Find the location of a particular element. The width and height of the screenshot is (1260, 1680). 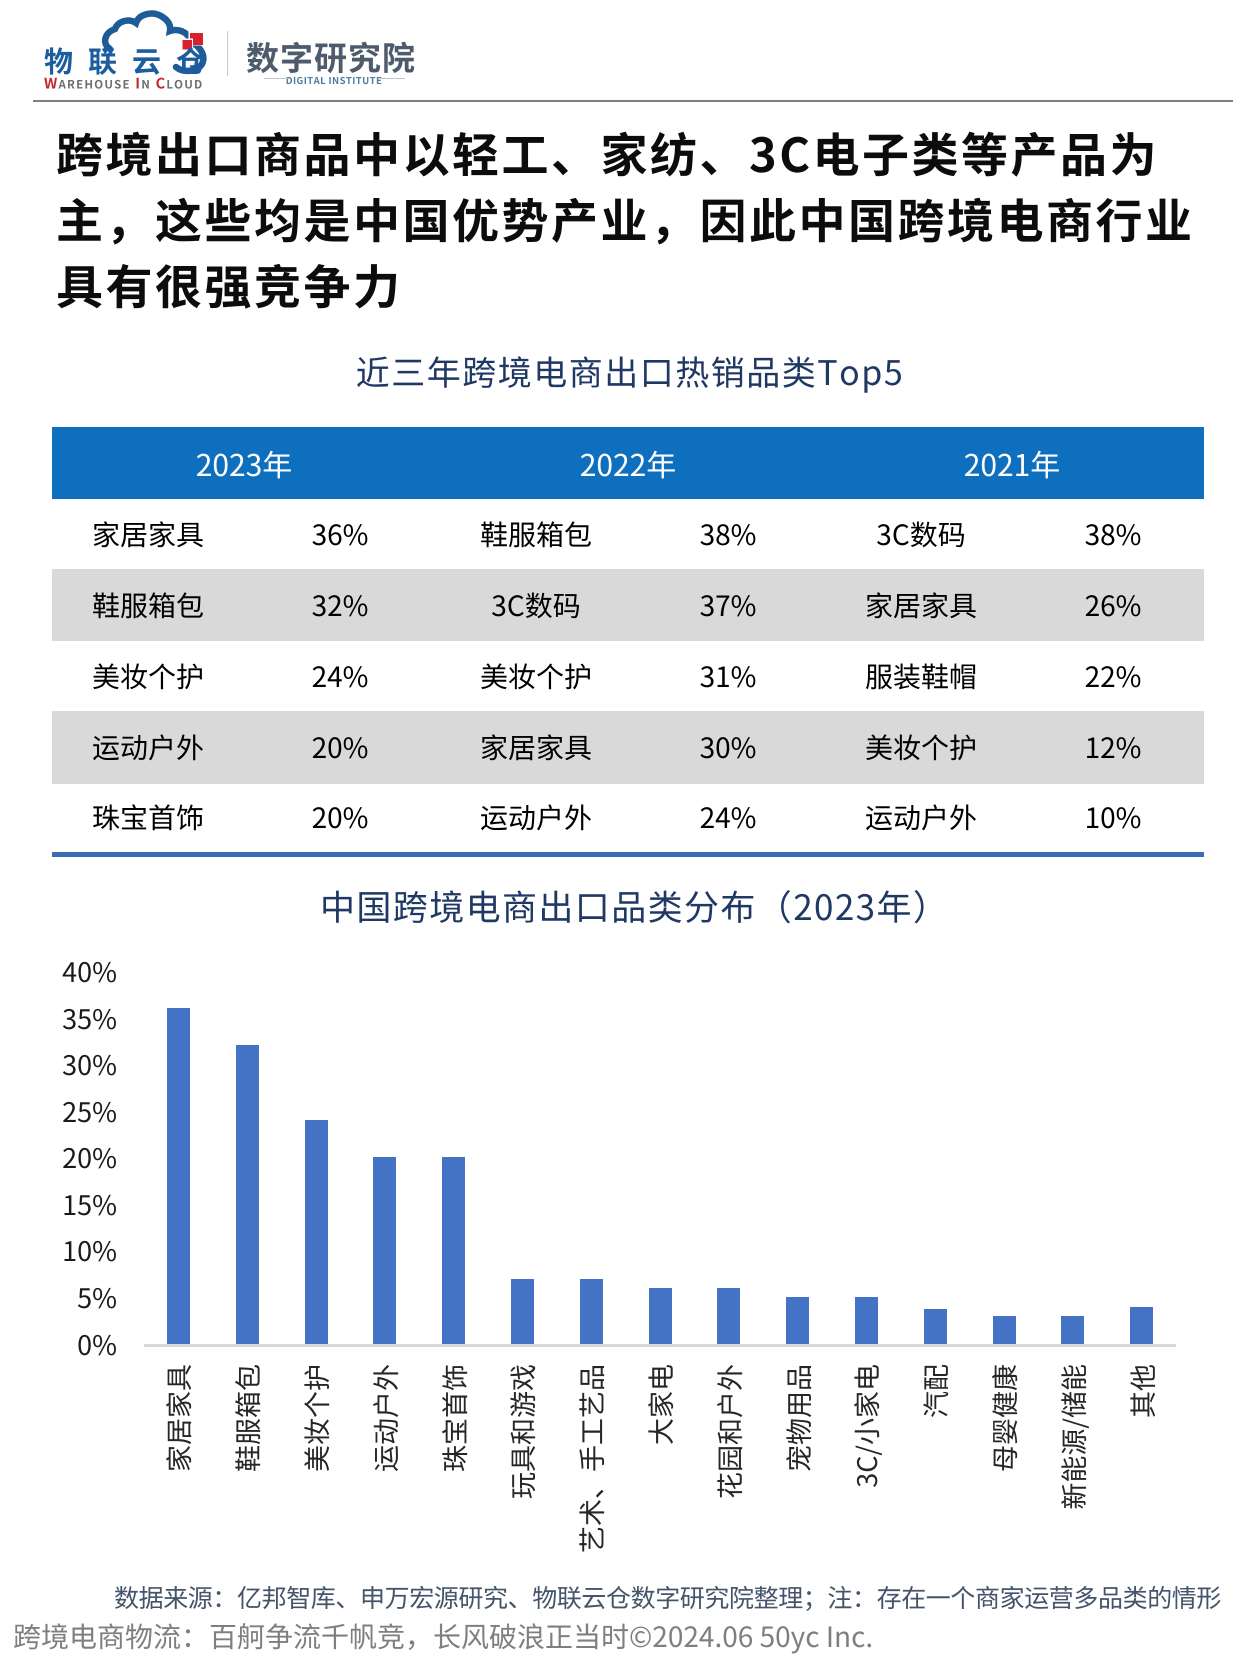

svg-text: WAREHOUSE IN CLOUD is located at coordinates (123, 83).